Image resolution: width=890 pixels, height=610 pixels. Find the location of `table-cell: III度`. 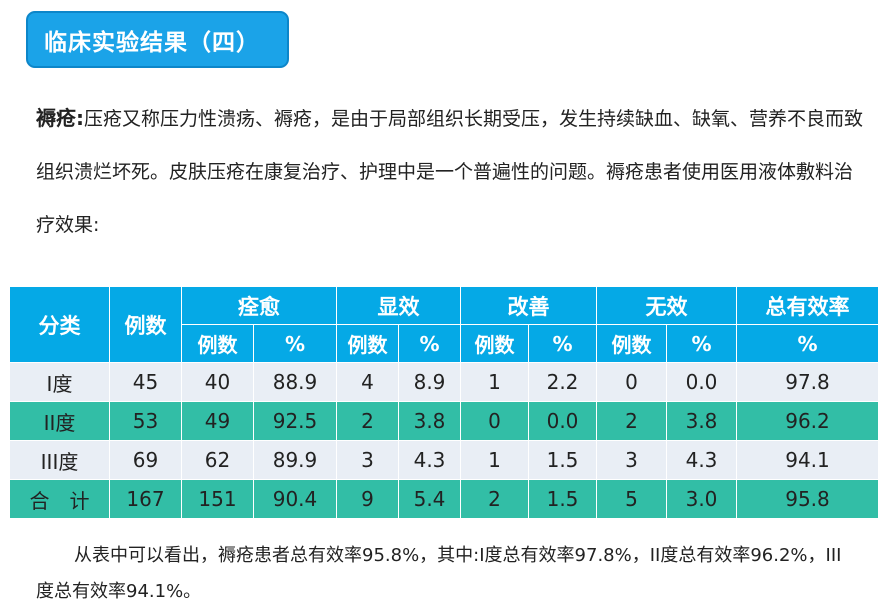

table-cell: III度 is located at coordinates (59, 460).